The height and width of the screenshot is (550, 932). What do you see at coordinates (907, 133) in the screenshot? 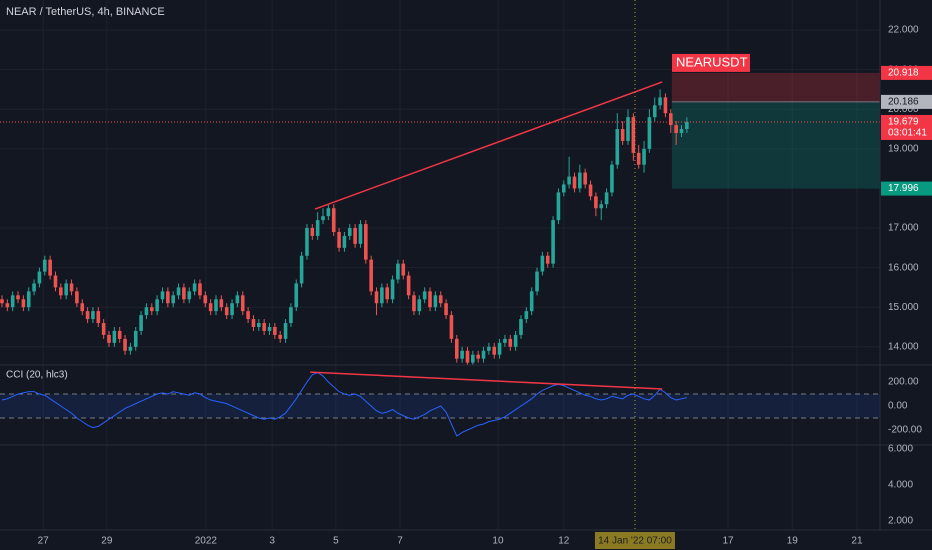
I see `countdown-label: 03:01:41` at bounding box center [907, 133].